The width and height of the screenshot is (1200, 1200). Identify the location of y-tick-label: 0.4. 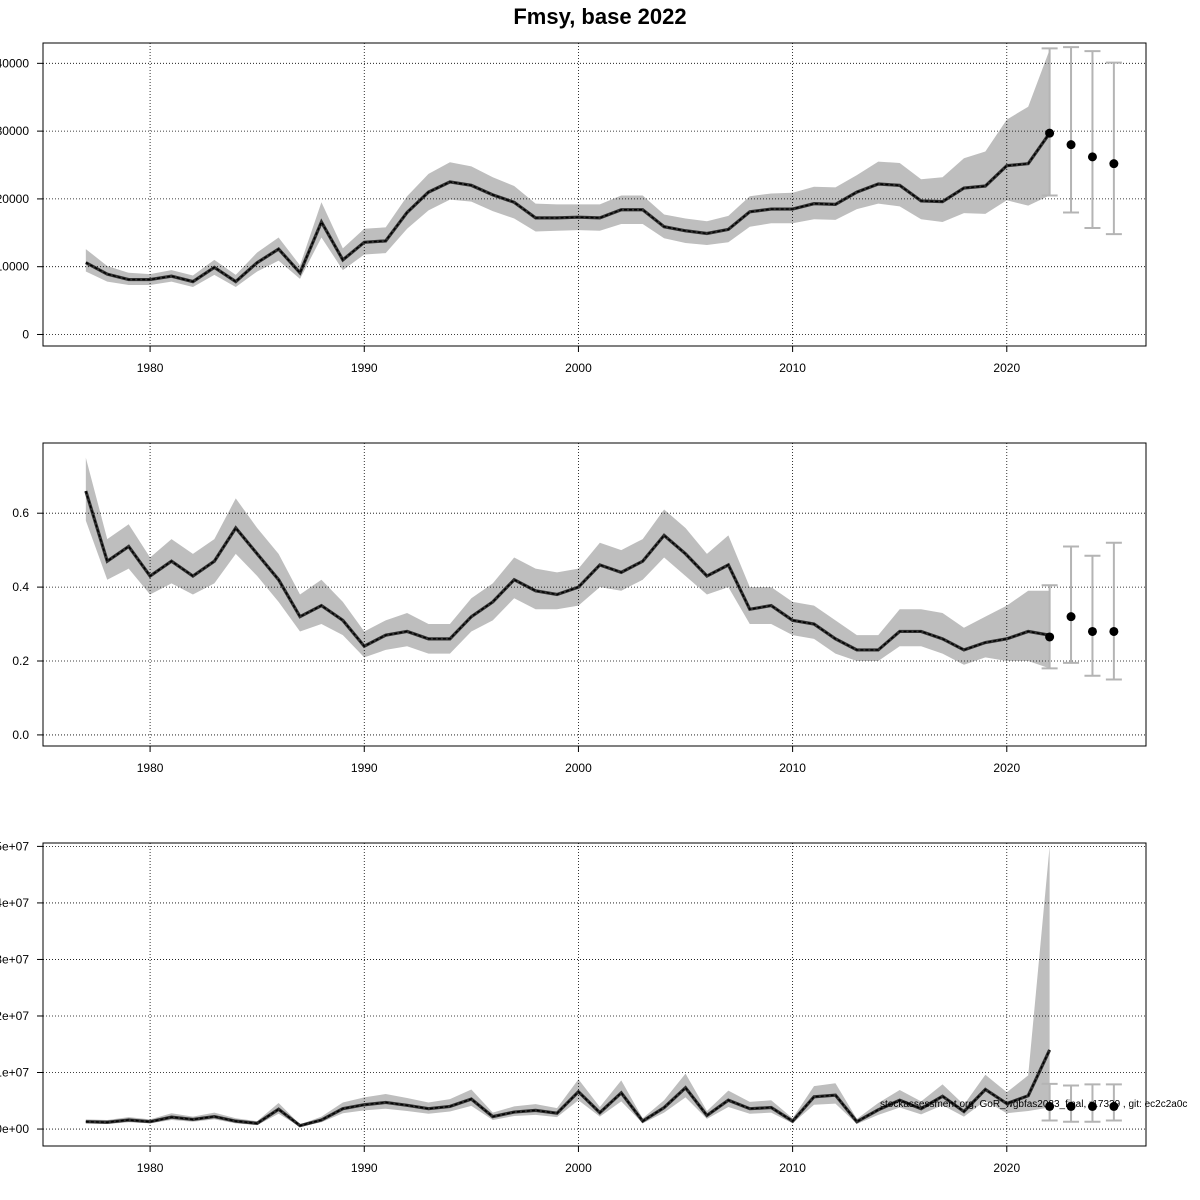
(20, 587).